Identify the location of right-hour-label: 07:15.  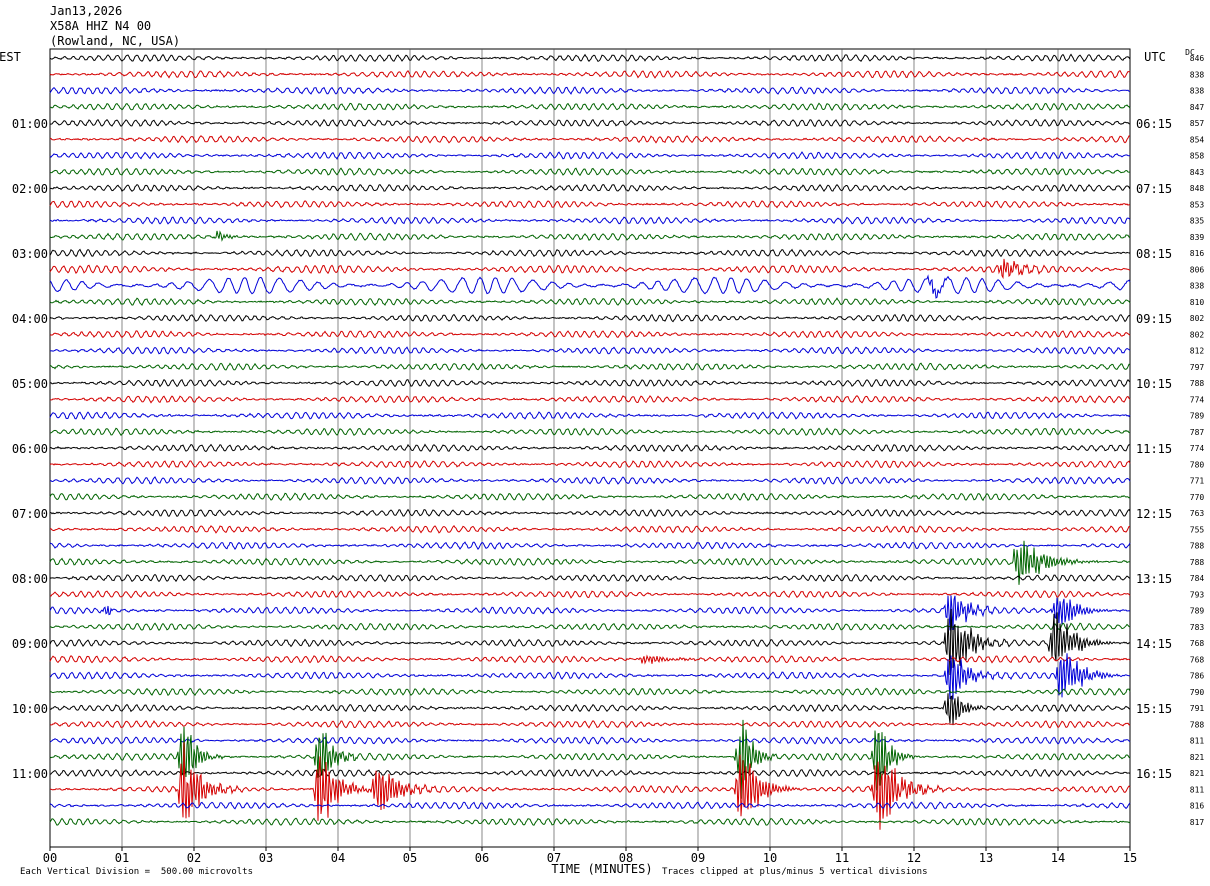
(1154, 189).